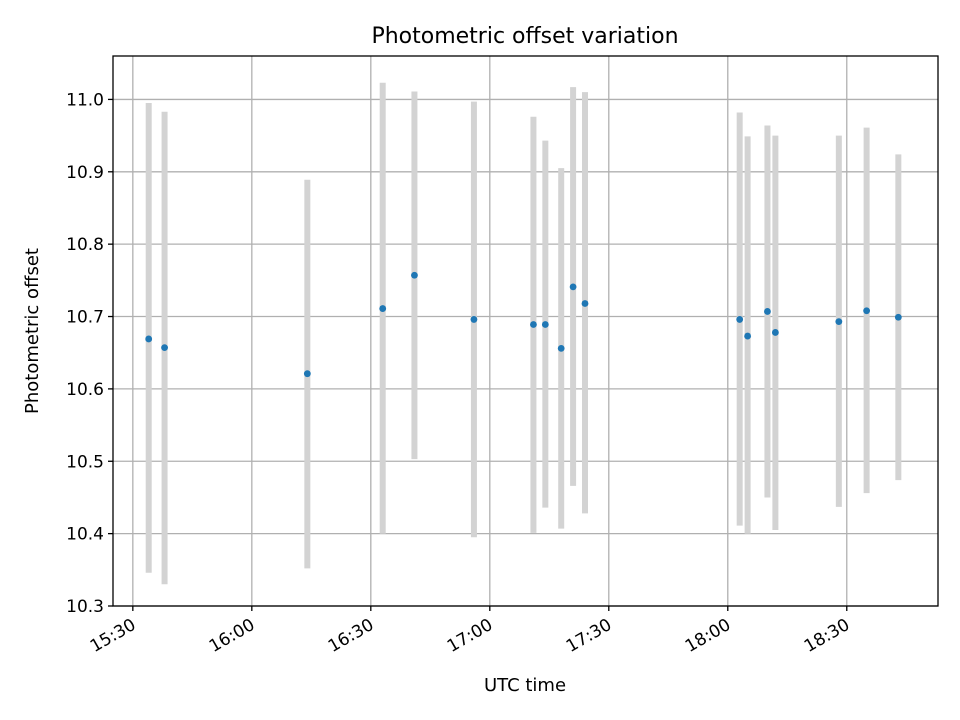 This screenshot has height=720, width=960. What do you see at coordinates (85, 100) in the screenshot?
I see `y-tick-label: 11.0` at bounding box center [85, 100].